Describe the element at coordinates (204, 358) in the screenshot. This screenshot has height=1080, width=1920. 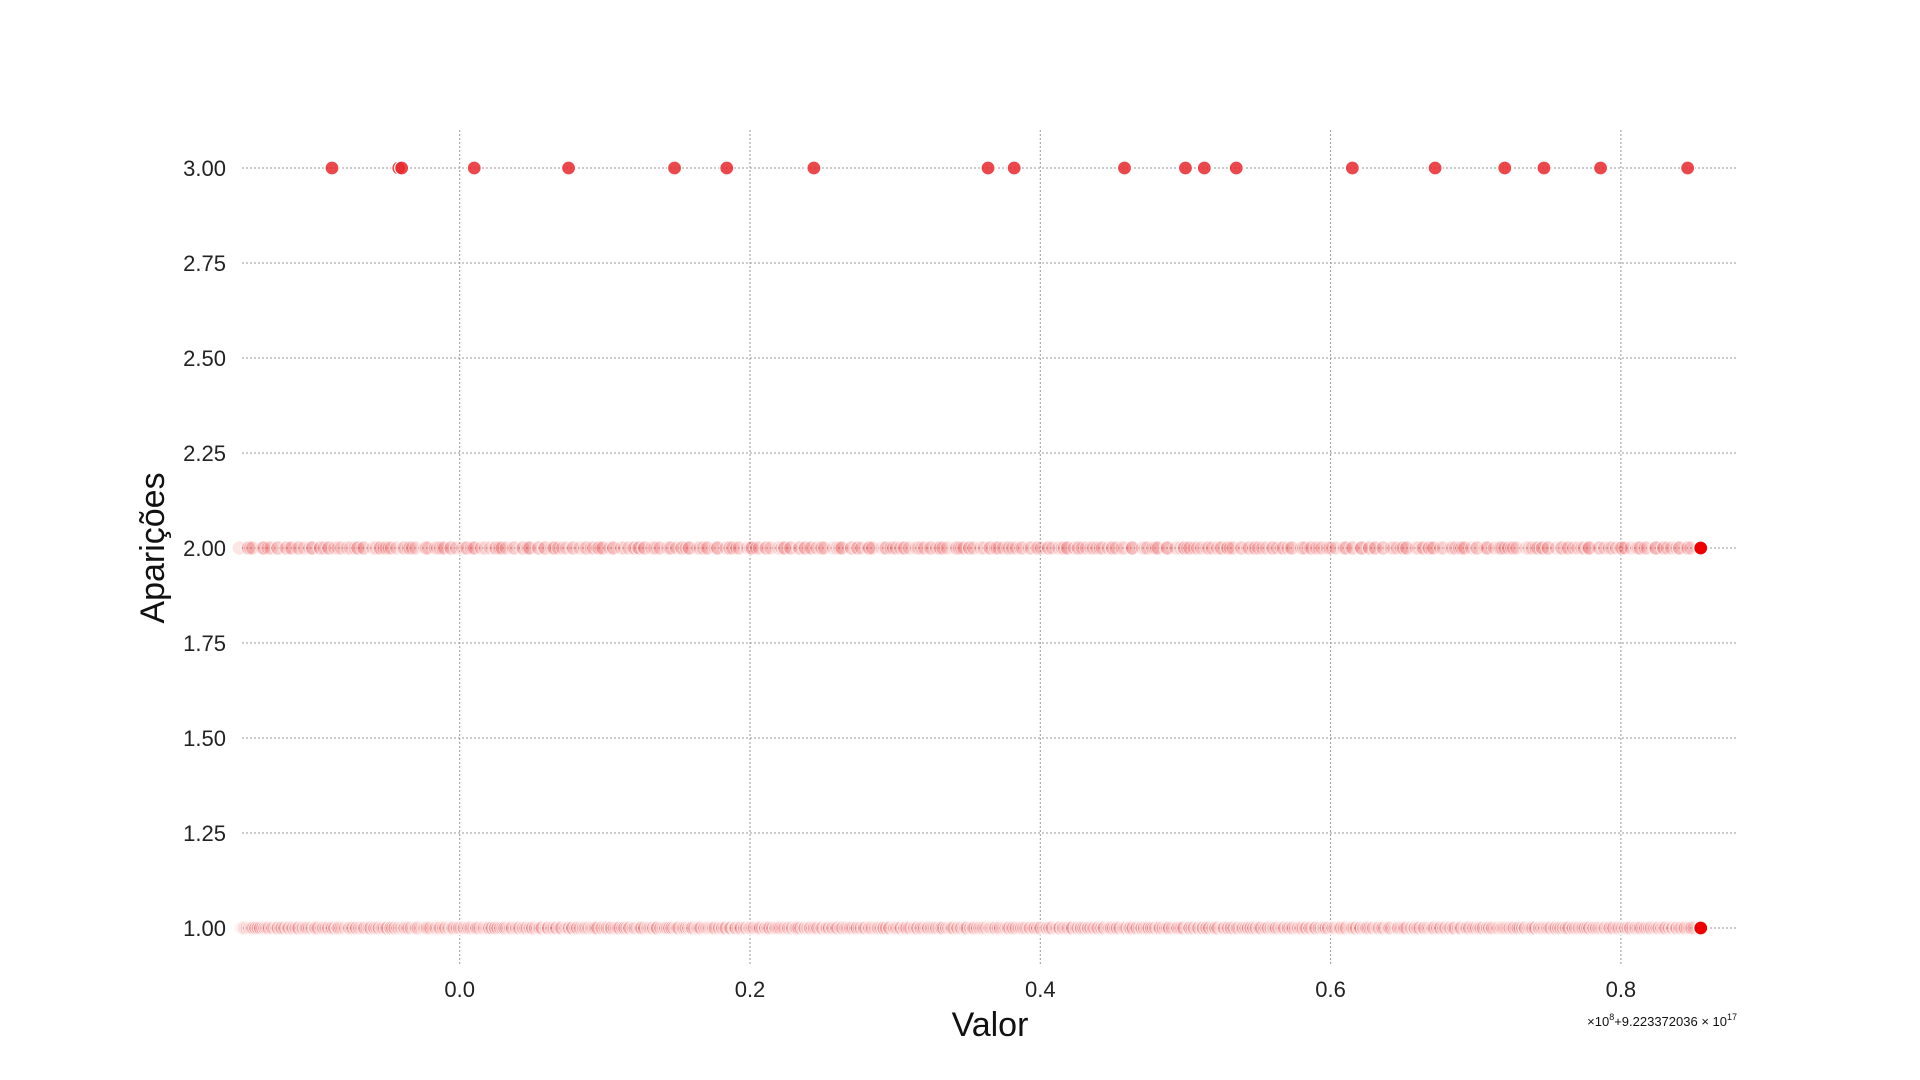
I see `y-tick-label: 2.50` at that location.